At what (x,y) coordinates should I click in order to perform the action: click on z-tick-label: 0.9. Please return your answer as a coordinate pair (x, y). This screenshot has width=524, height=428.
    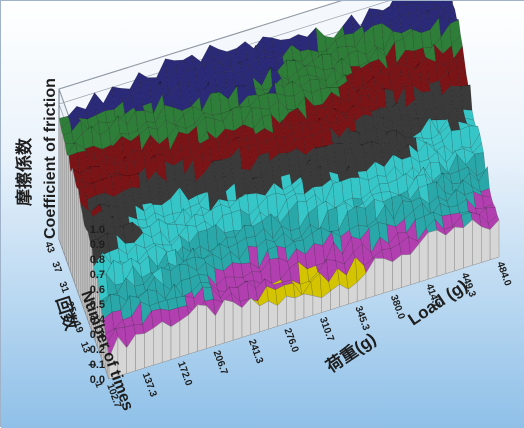
    Looking at the image, I should click on (97, 245).